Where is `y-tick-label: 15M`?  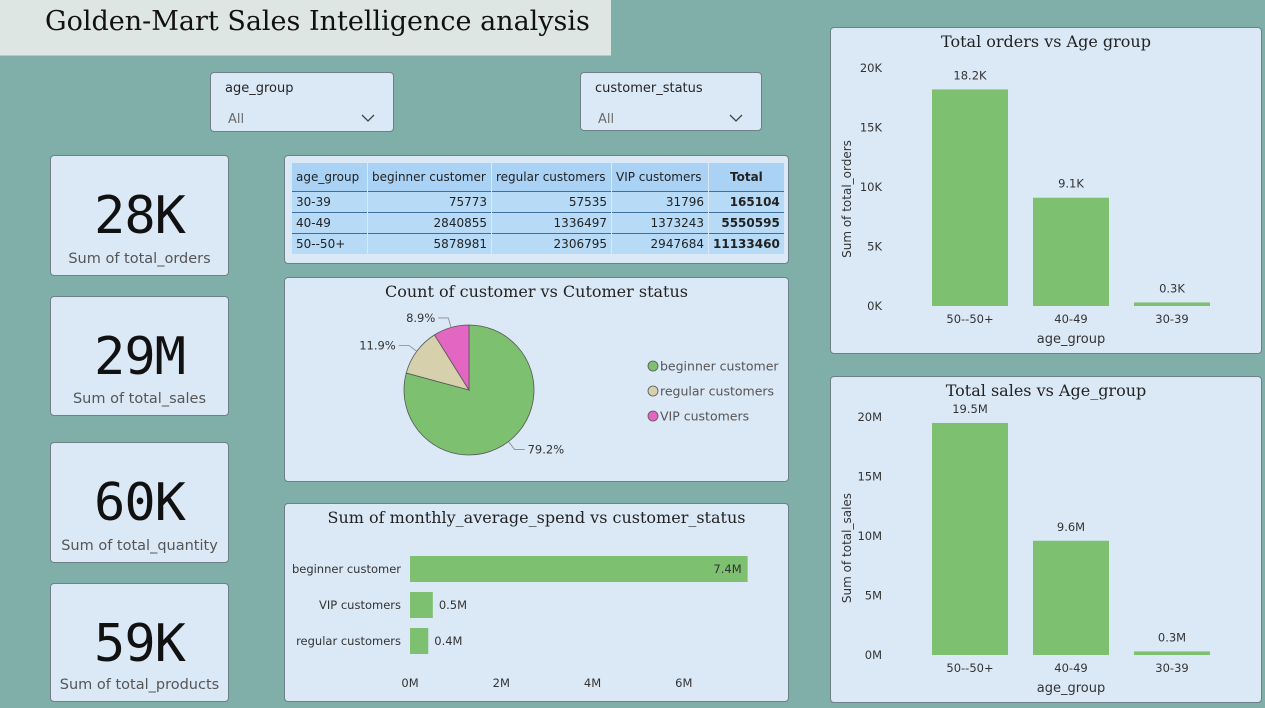 y-tick-label: 15M is located at coordinates (869, 477).